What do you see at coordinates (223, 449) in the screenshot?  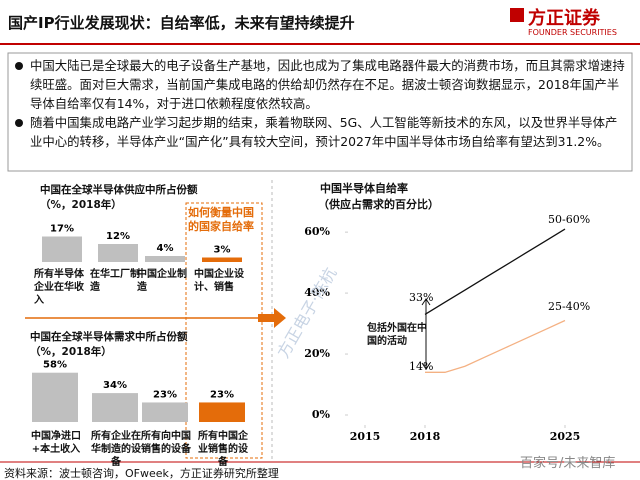 I see `category-label: 所有中国企业销售的设备` at bounding box center [223, 449].